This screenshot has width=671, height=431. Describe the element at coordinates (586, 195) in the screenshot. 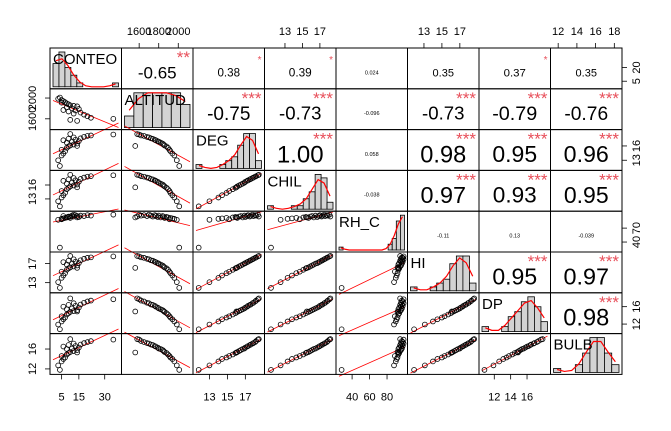

I see `correlation-label: 0.95` at that location.